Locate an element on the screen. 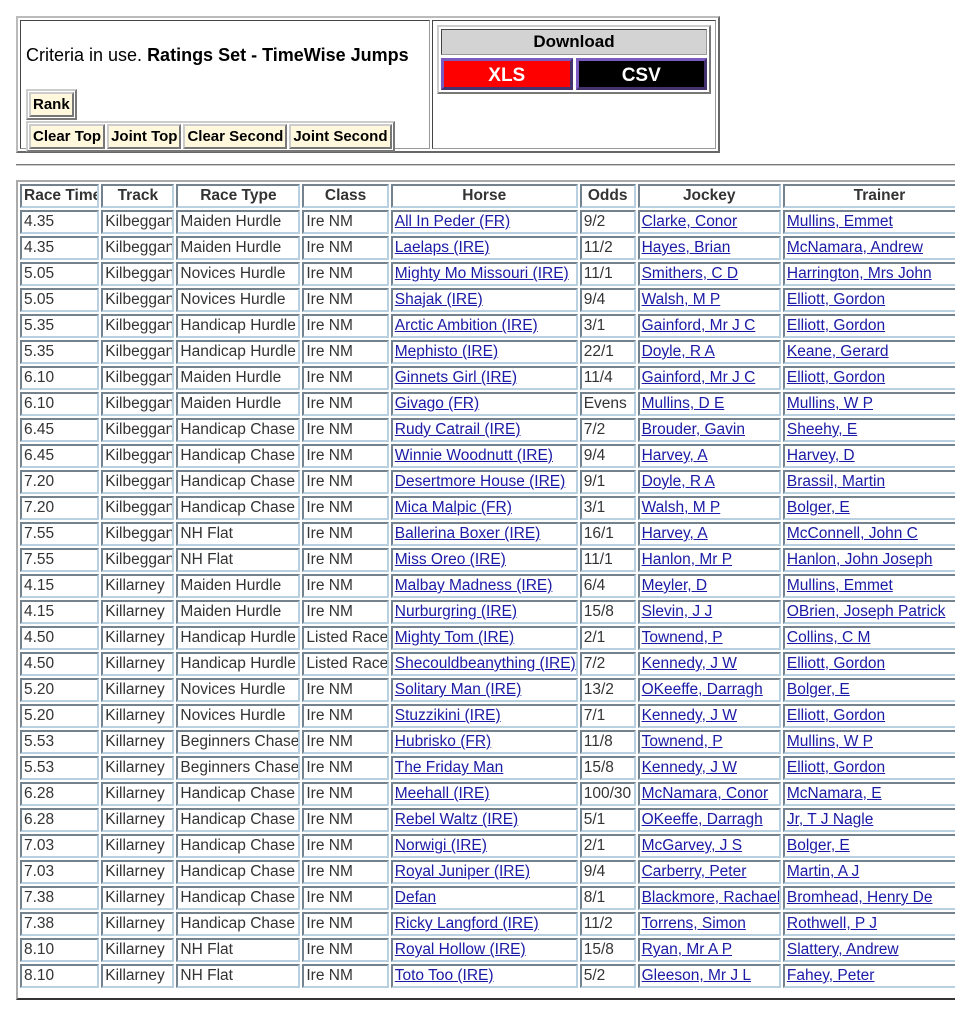 This screenshot has height=1011, width=955. jockey-link: Smithers, C D is located at coordinates (690, 273).